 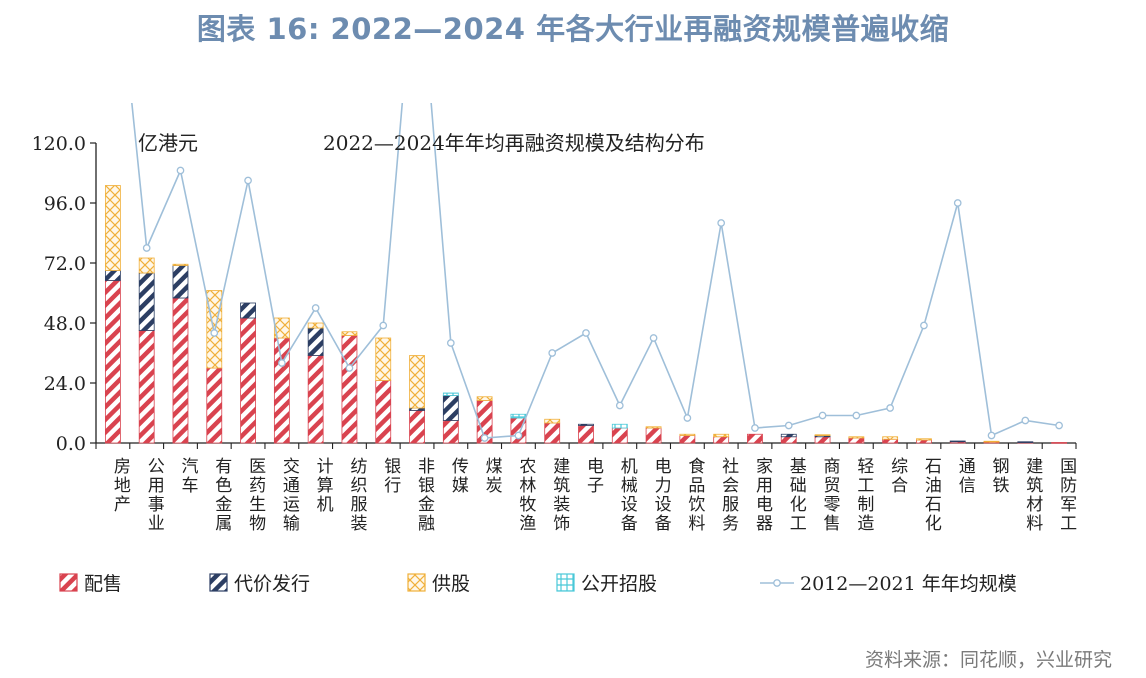 What do you see at coordinates (538, 584) in the screenshot?
I see `legend: 配售 代价发行 供股 公开招股 2012—2021 年年均规模` at bounding box center [538, 584].